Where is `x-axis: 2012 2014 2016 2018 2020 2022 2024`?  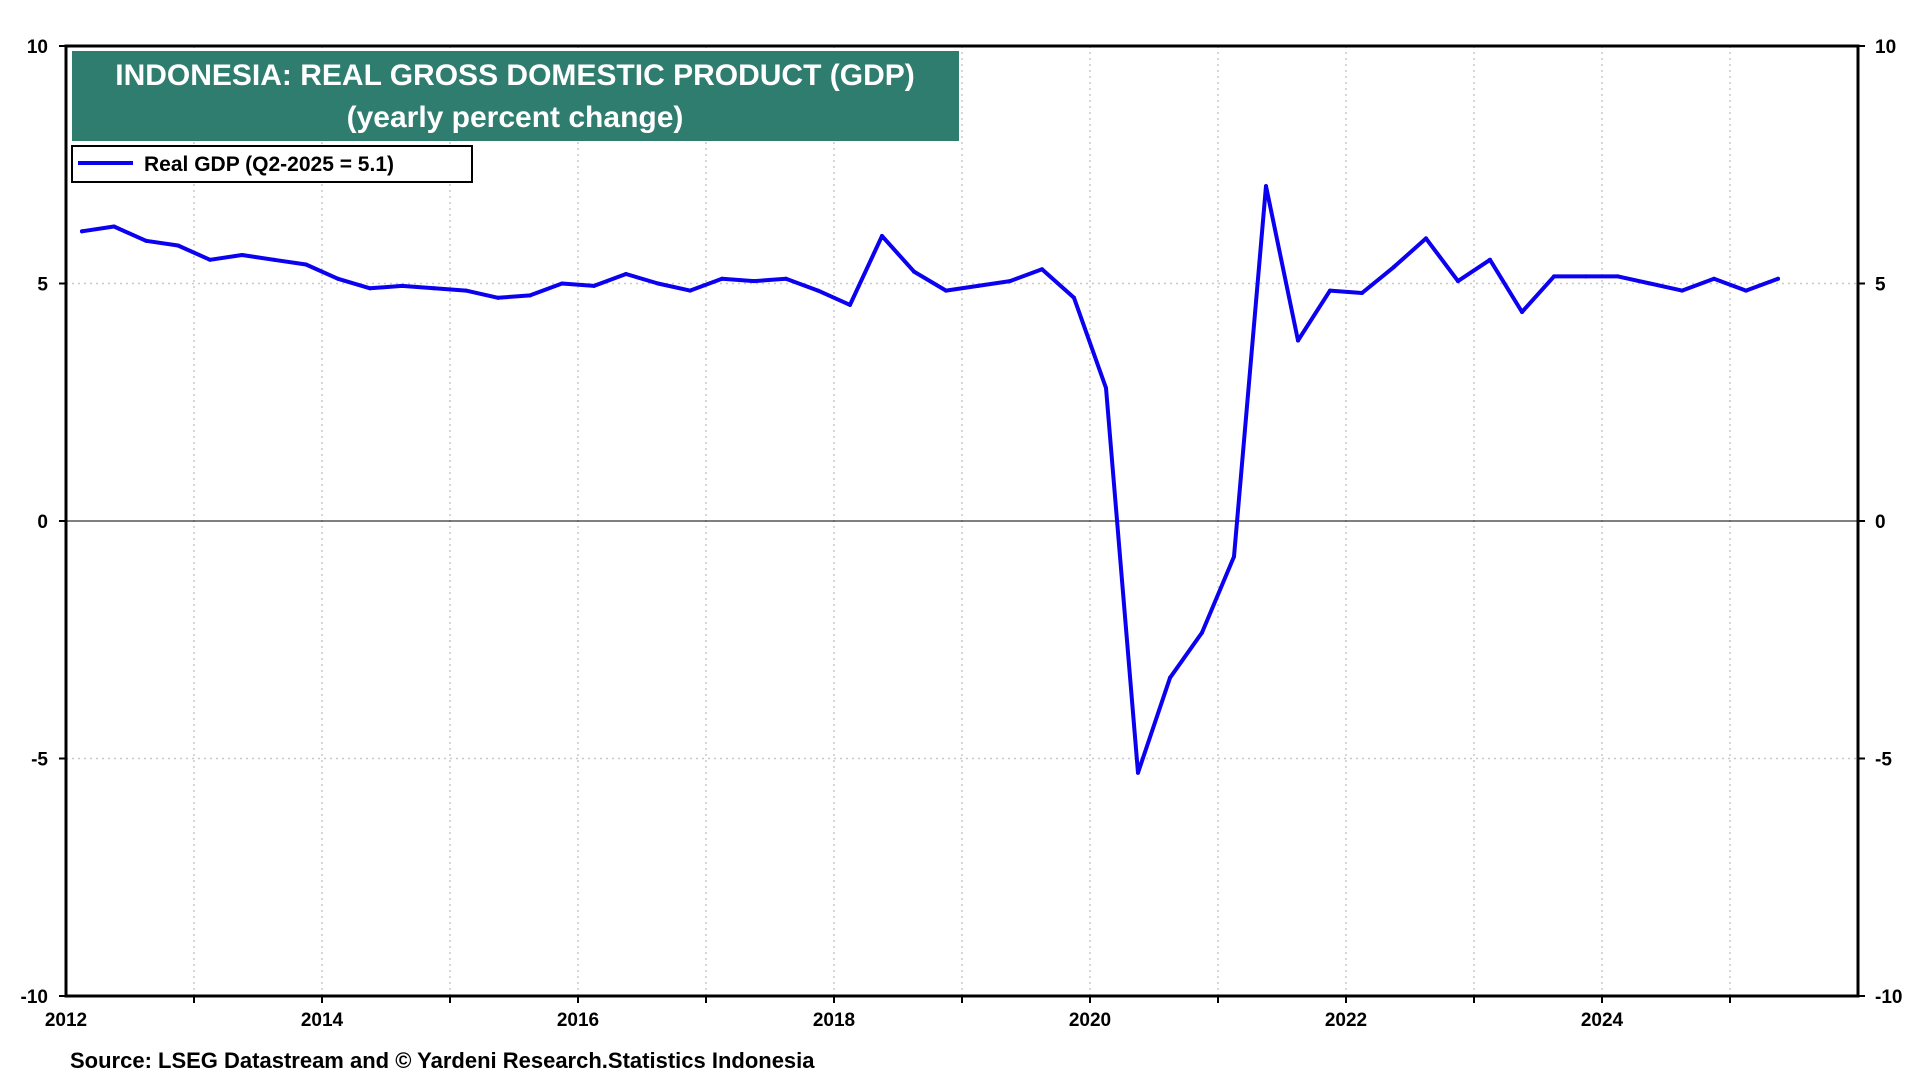
x-axis: 2012 2014 2016 2018 2020 2022 2024 is located at coordinates (834, 1020).